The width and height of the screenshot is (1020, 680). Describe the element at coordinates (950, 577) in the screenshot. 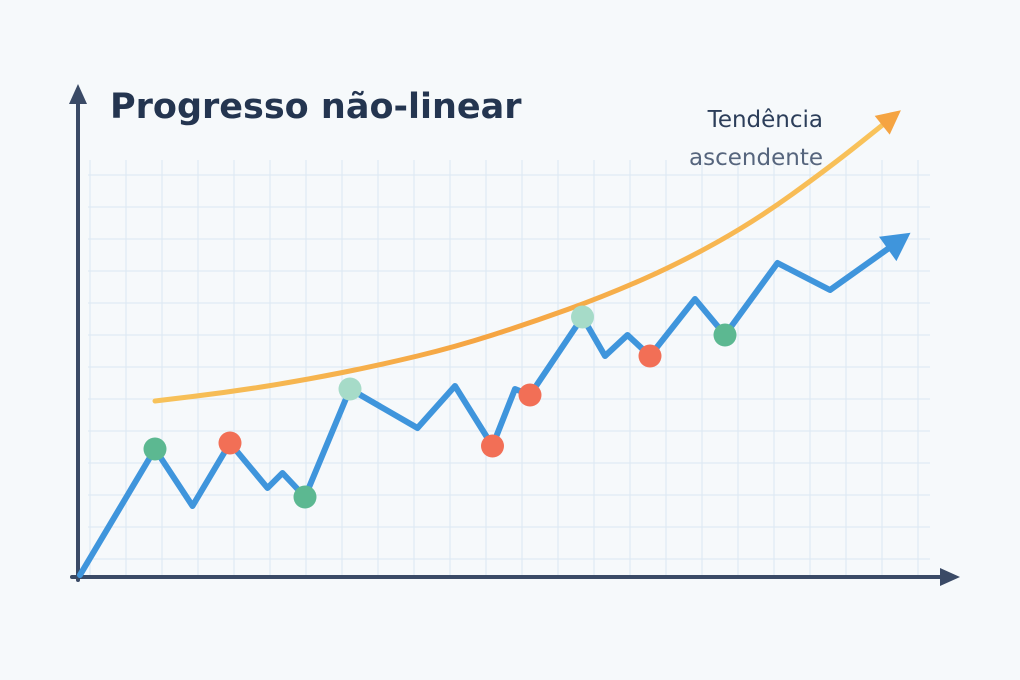

I see `x-axis-arrow` at that location.